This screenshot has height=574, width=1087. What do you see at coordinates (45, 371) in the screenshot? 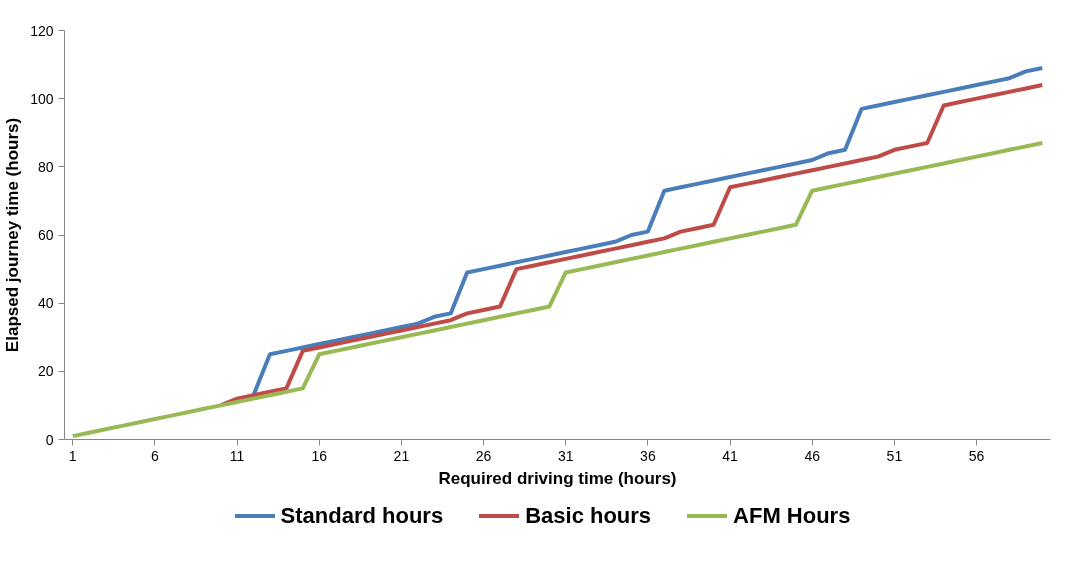
I see `y-tick-label: 20` at bounding box center [45, 371].